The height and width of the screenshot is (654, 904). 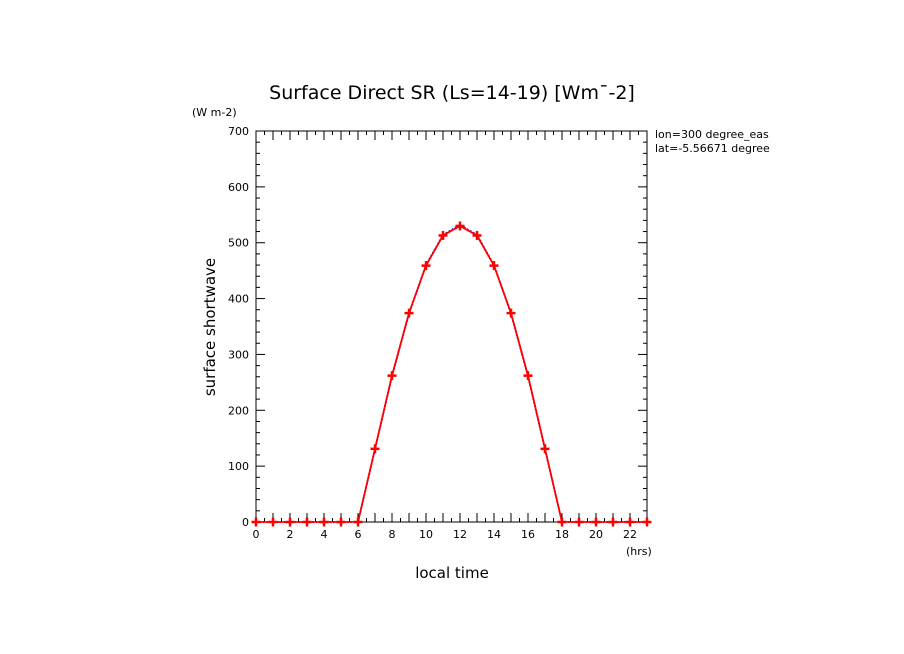 What do you see at coordinates (238, 299) in the screenshot?
I see `y-tick-label: 400` at bounding box center [238, 299].